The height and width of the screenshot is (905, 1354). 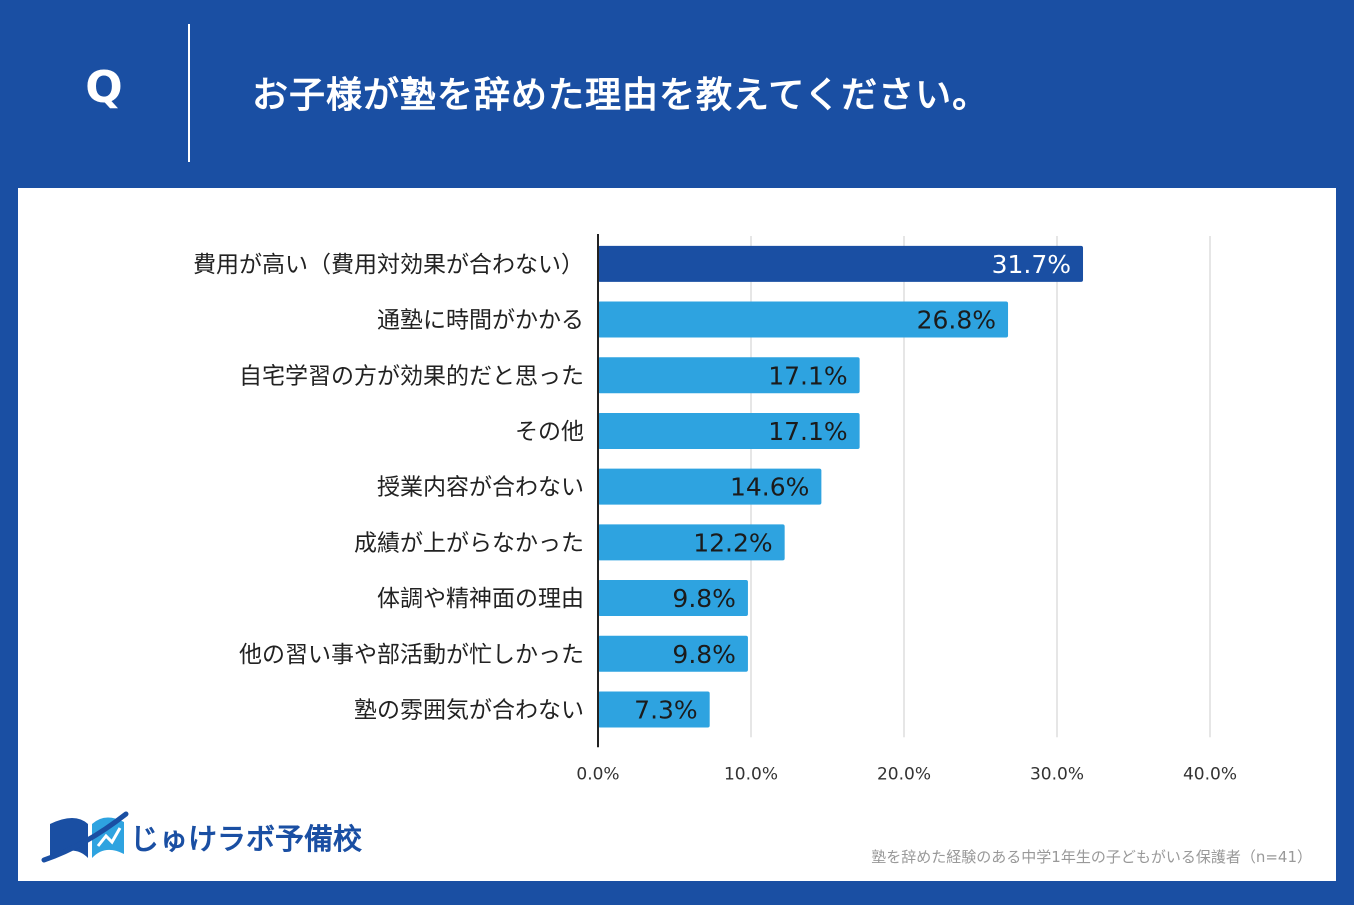 What do you see at coordinates (189, 93) in the screenshot?
I see `header-divider` at bounding box center [189, 93].